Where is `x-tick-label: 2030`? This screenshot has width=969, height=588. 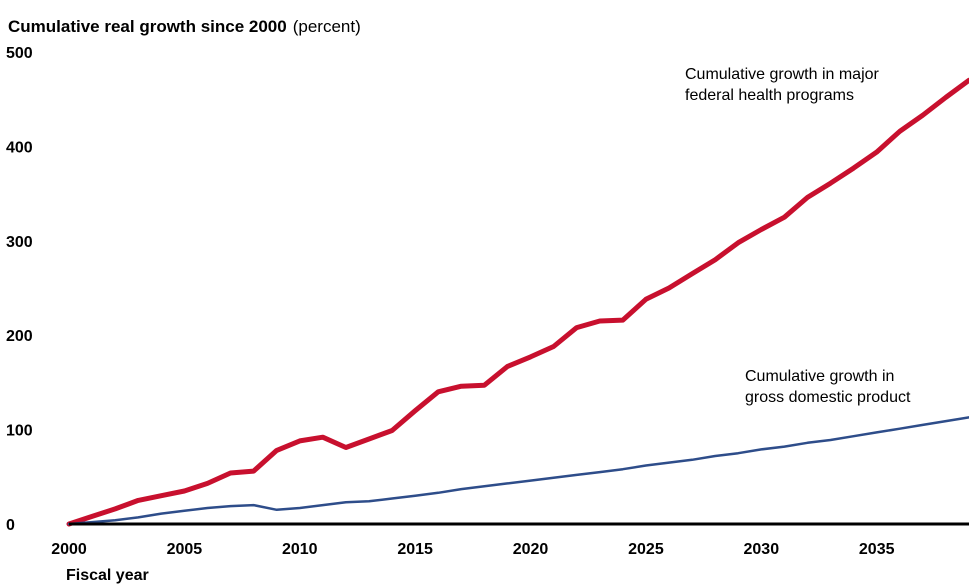 x-tick-label: 2030 is located at coordinates (762, 549).